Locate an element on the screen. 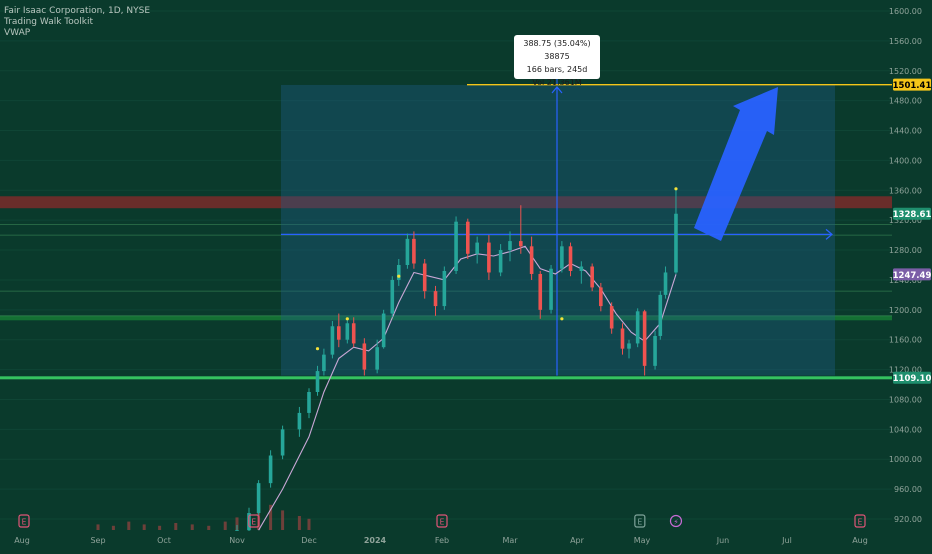 This screenshot has height=554, width=932. projection-arrow is located at coordinates (736, 164).